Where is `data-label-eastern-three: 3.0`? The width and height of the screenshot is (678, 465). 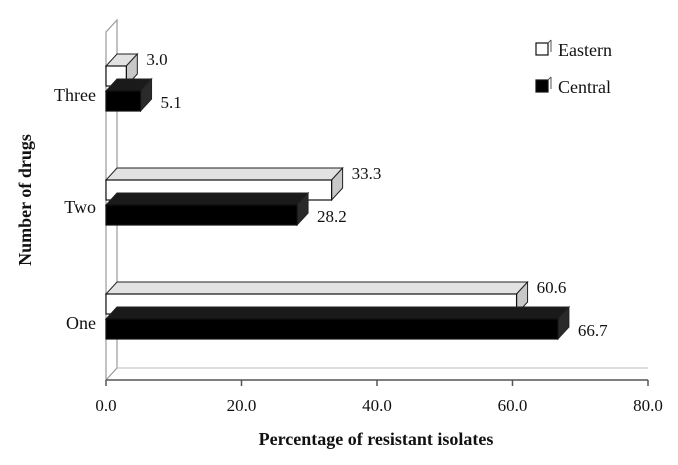
data-label-eastern-three: 3.0 is located at coordinates (156, 59).